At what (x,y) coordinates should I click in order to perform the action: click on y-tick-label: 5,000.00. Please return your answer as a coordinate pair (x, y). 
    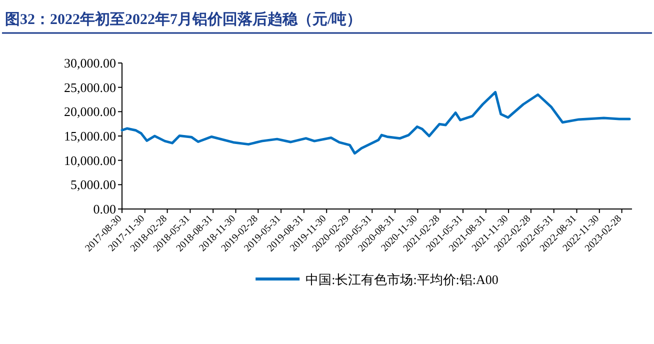
    Looking at the image, I should click on (93, 184).